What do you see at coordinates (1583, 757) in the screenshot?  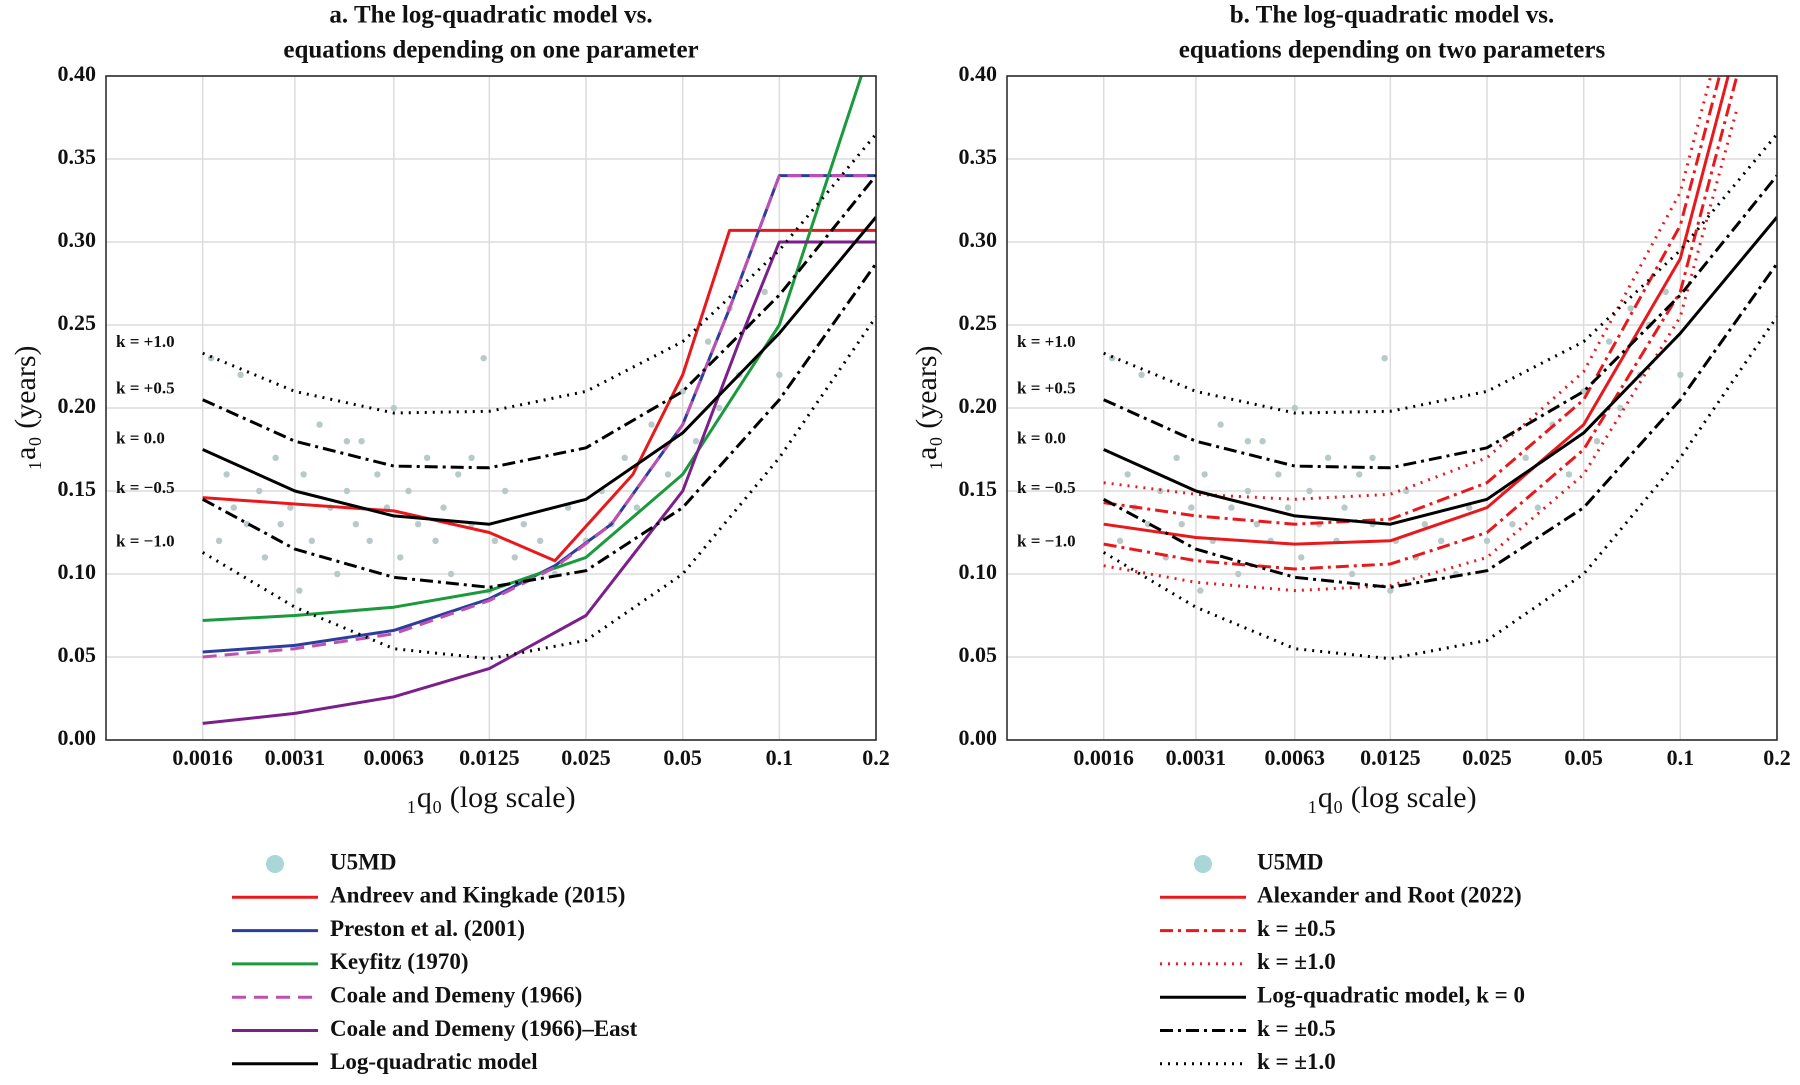 I see `x-tick-label: 0.05` at bounding box center [1583, 757].